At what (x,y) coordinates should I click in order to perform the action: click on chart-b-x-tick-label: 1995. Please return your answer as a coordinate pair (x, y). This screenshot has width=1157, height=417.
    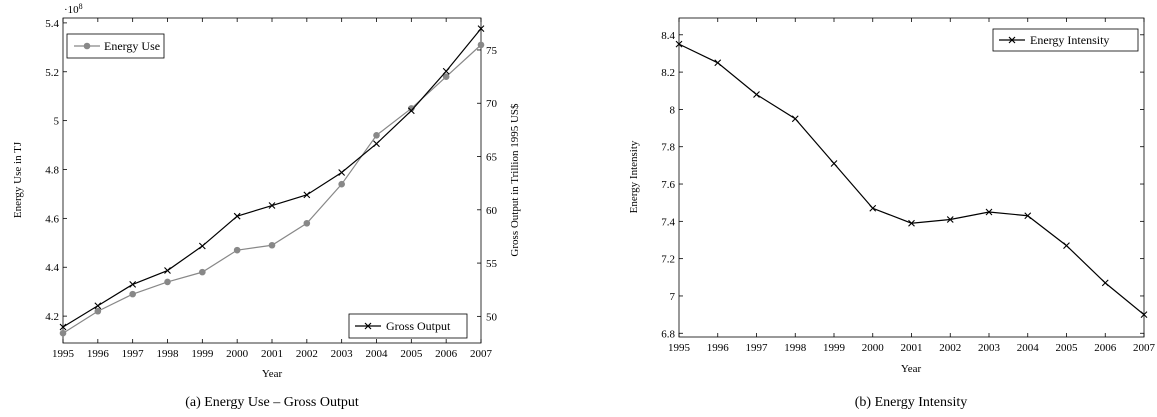
    Looking at the image, I should click on (679, 348).